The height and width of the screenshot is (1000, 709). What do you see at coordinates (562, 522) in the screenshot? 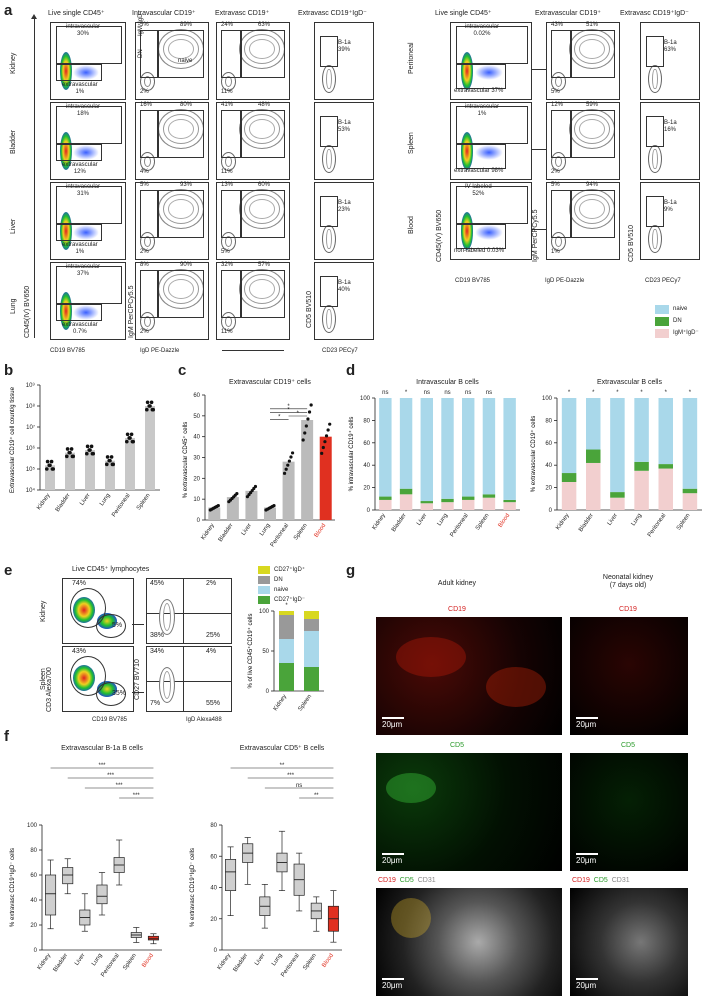
I see `x-tick-label: Kidney` at bounding box center [562, 522].